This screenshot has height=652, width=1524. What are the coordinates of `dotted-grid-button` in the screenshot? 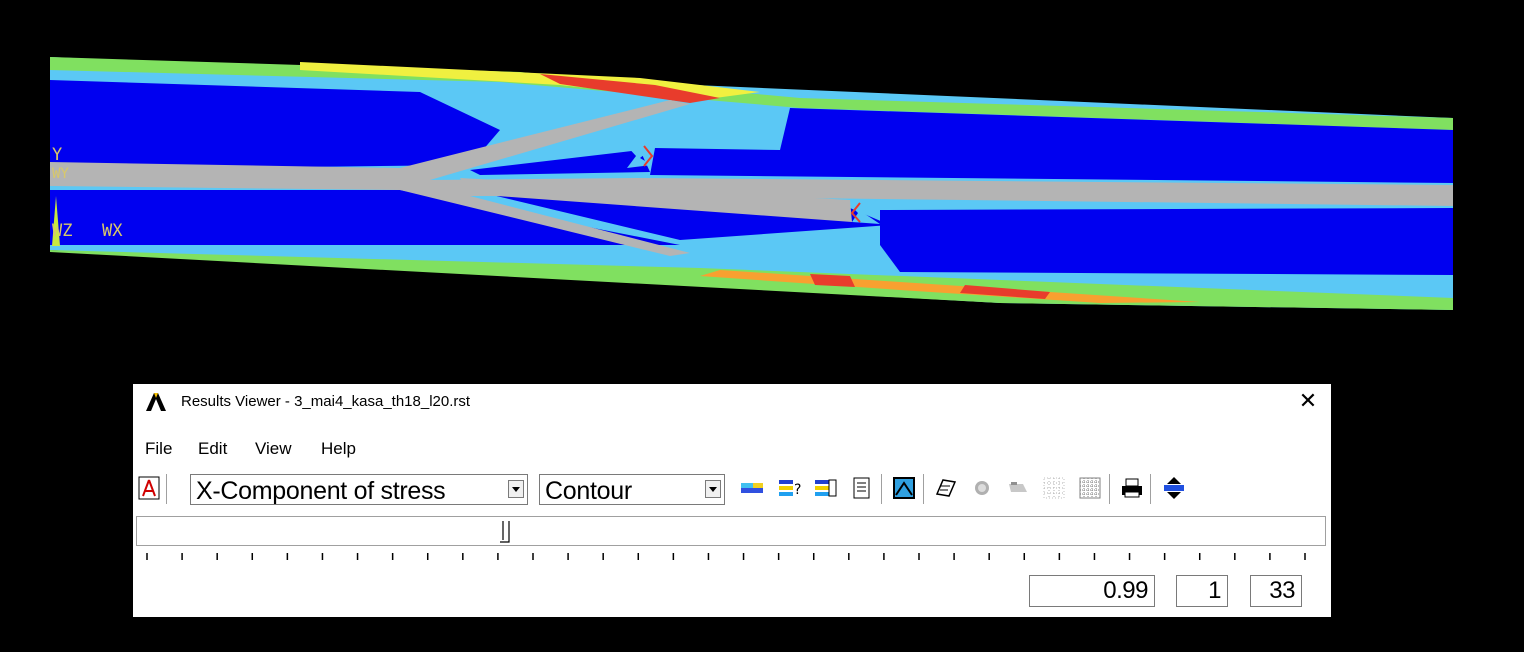 It's located at (1054, 488).